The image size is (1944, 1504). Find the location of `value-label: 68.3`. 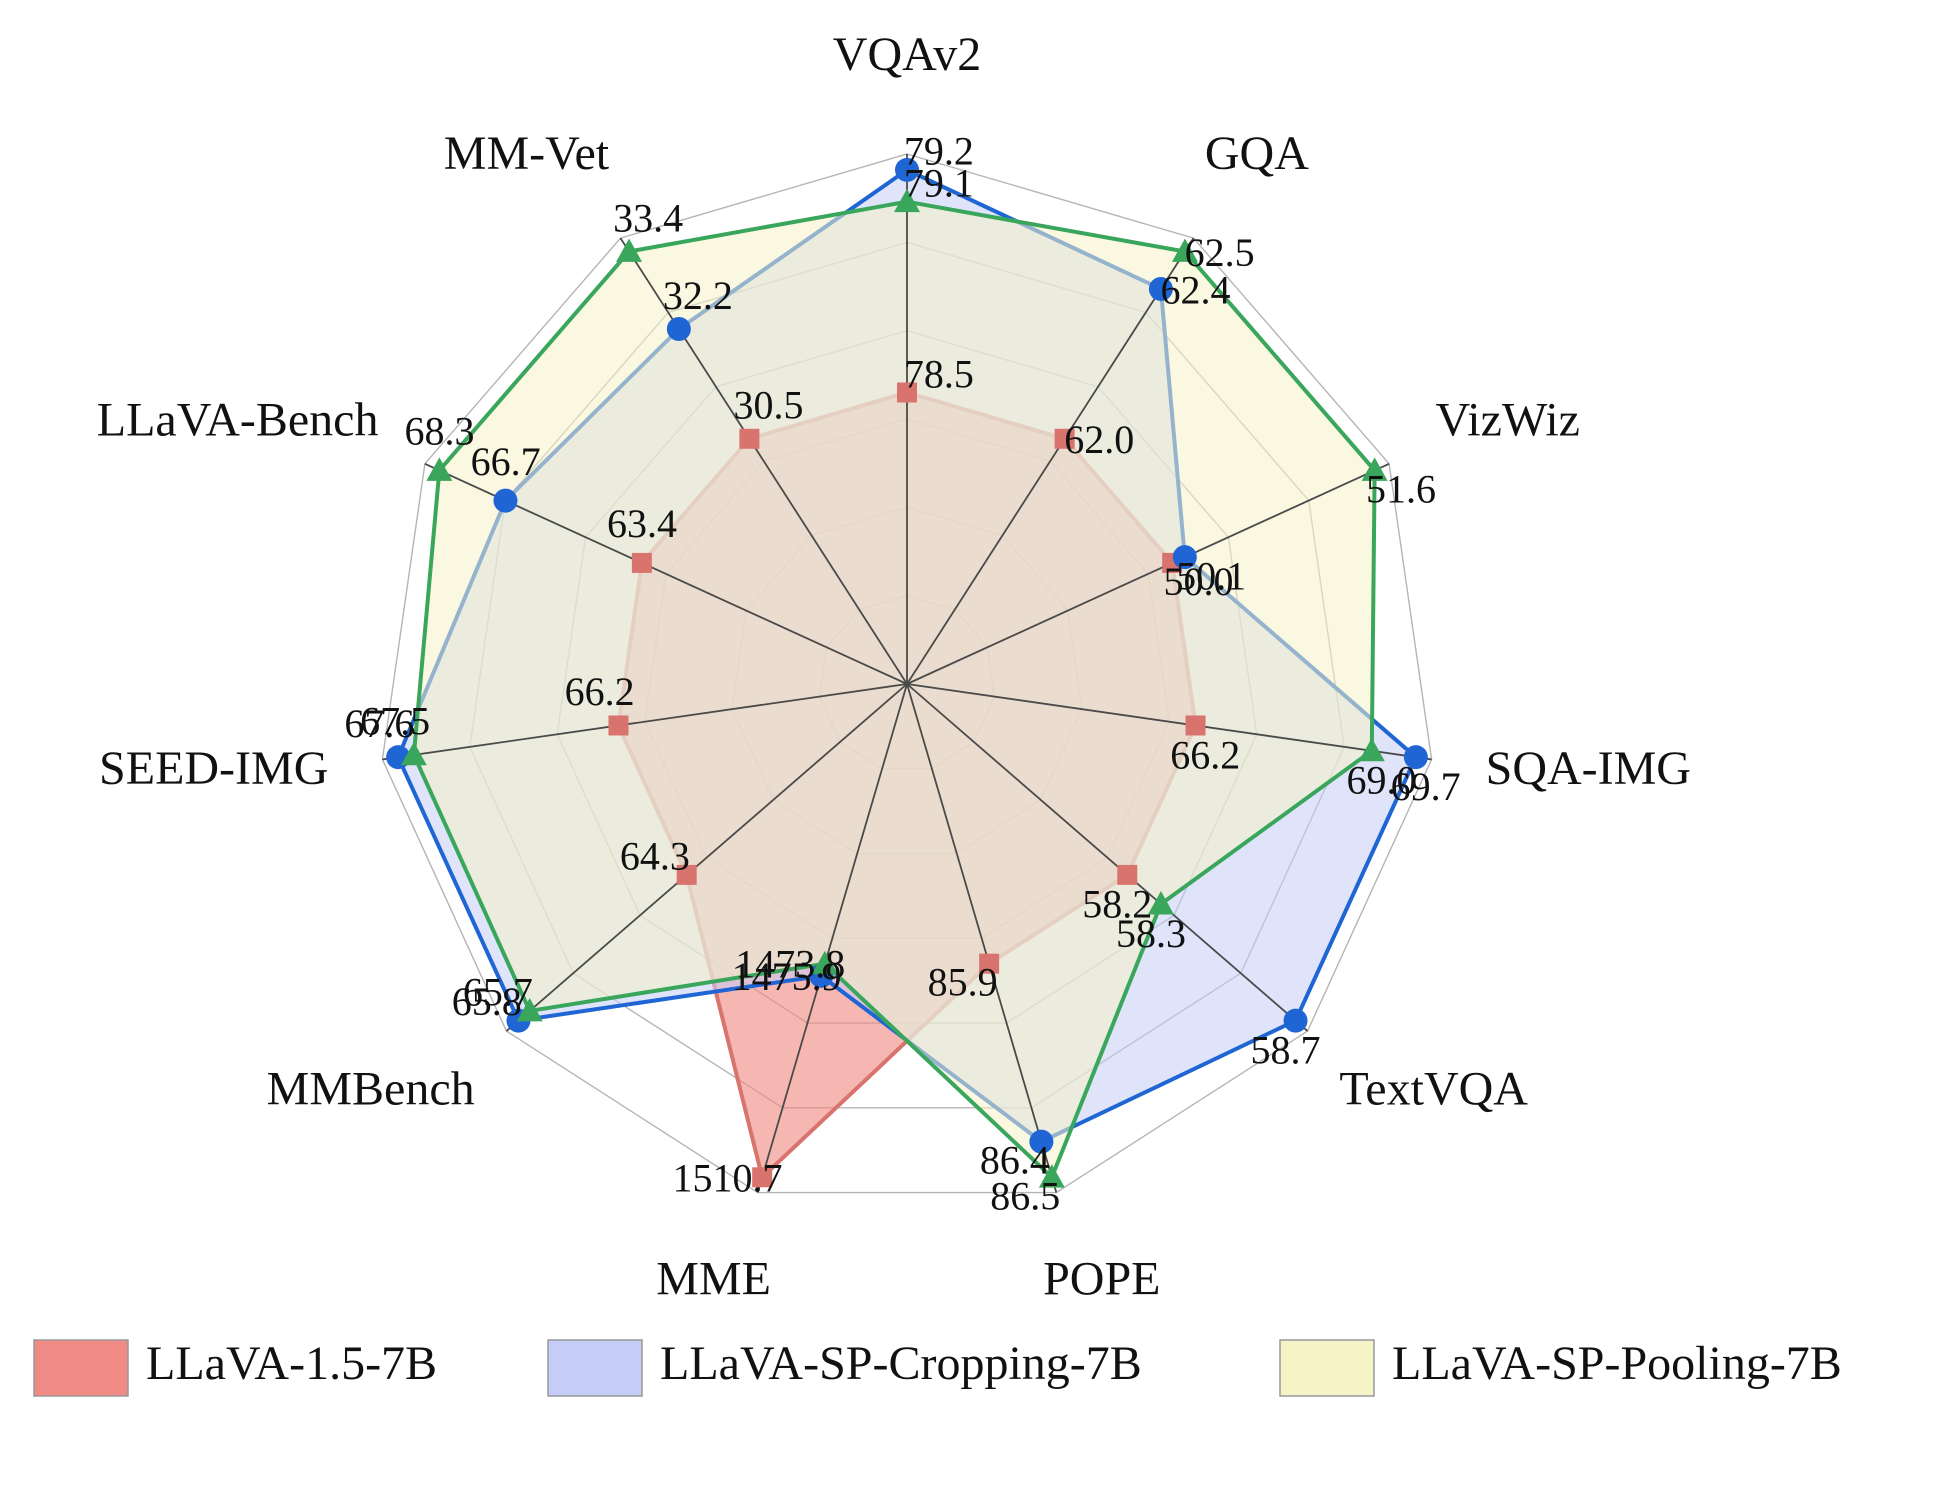

value-label: 68.3 is located at coordinates (440, 431).